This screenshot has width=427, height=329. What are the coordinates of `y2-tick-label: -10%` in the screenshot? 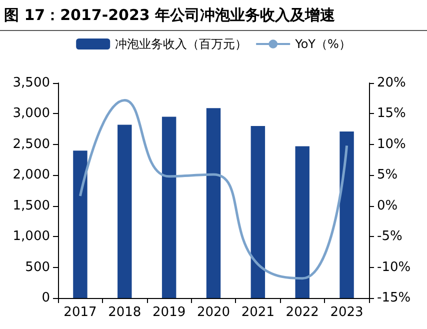 It's located at (394, 267).